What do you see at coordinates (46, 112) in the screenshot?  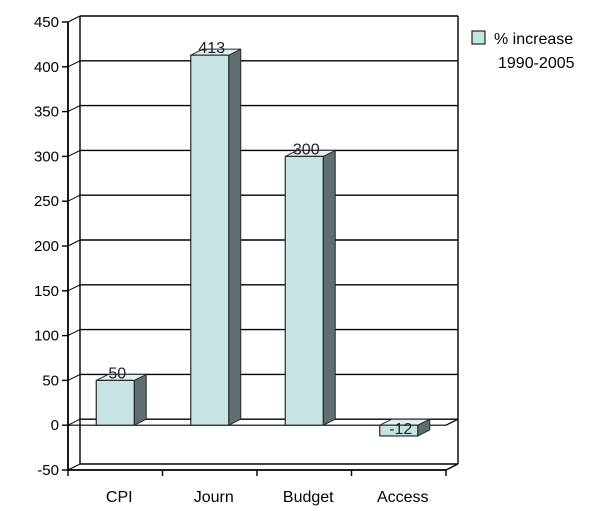 I see `y-tick-label: 350` at bounding box center [46, 112].